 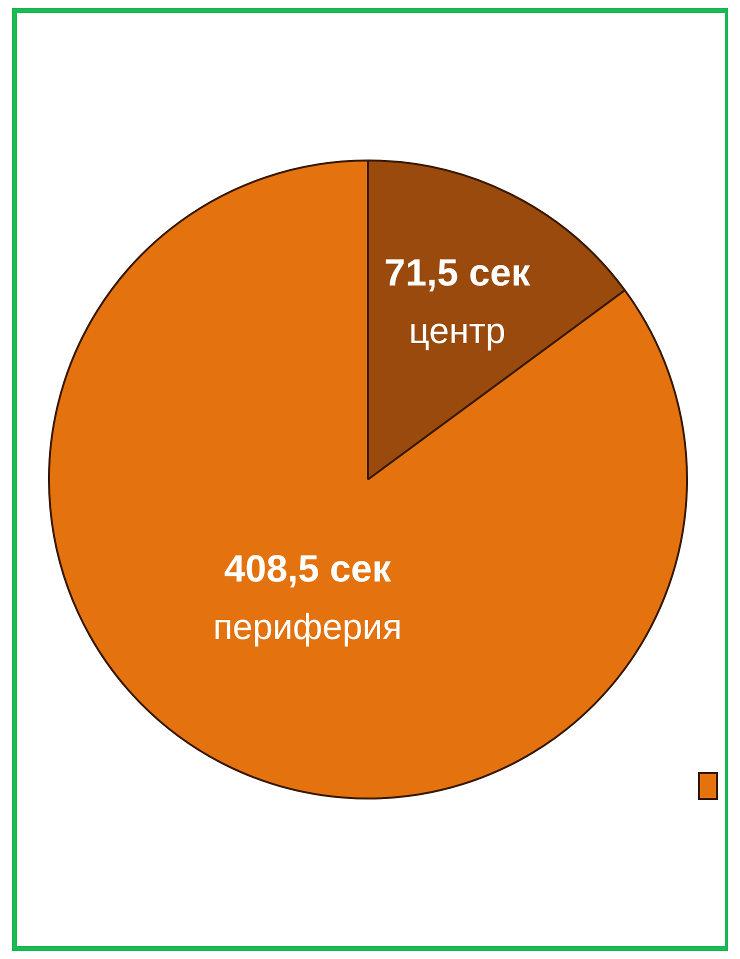 I want to click on slice-label: центр, so click(x=457, y=330).